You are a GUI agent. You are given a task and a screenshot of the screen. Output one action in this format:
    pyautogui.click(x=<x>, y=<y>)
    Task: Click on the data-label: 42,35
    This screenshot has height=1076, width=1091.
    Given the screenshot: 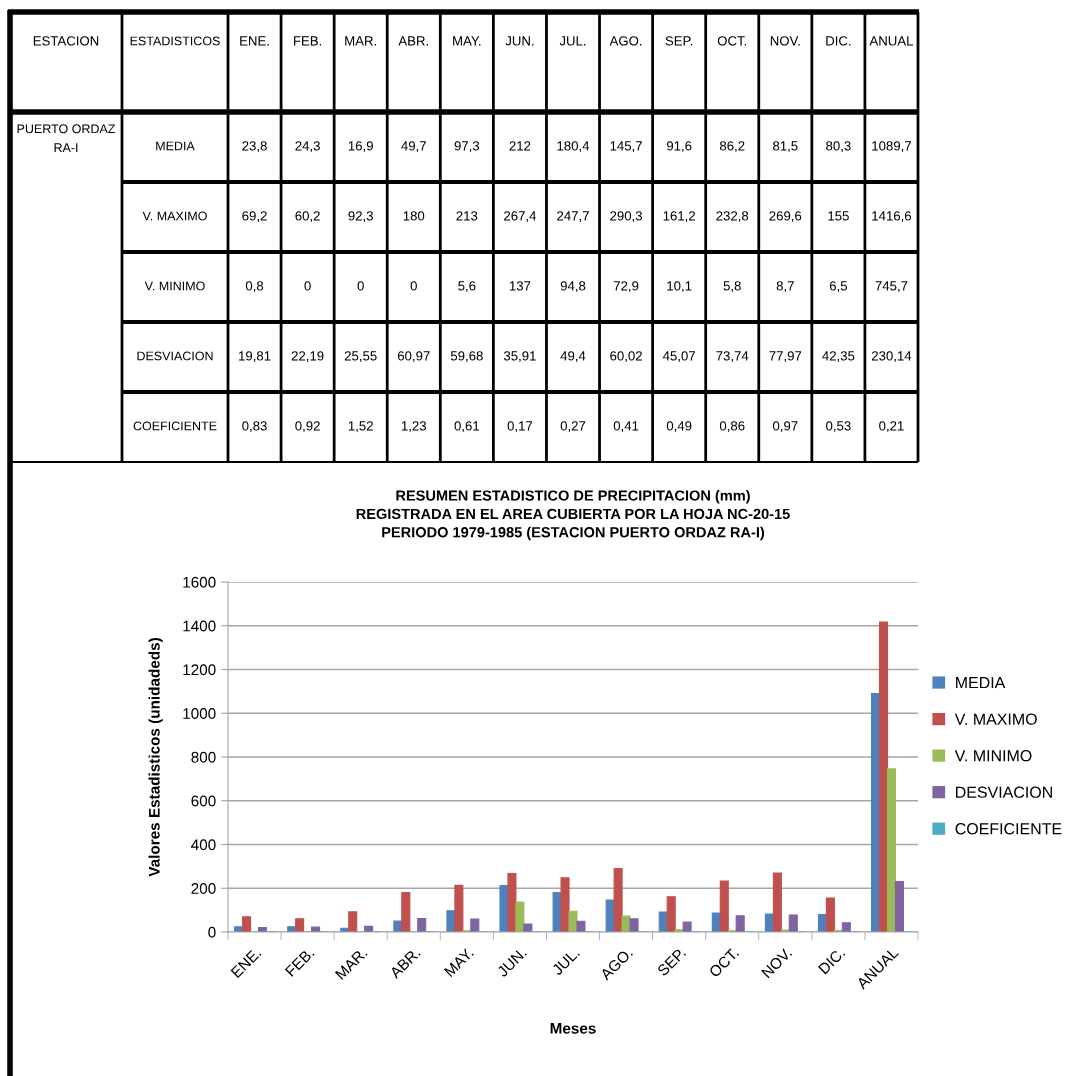 What is the action you would take?
    pyautogui.click(x=838, y=357)
    